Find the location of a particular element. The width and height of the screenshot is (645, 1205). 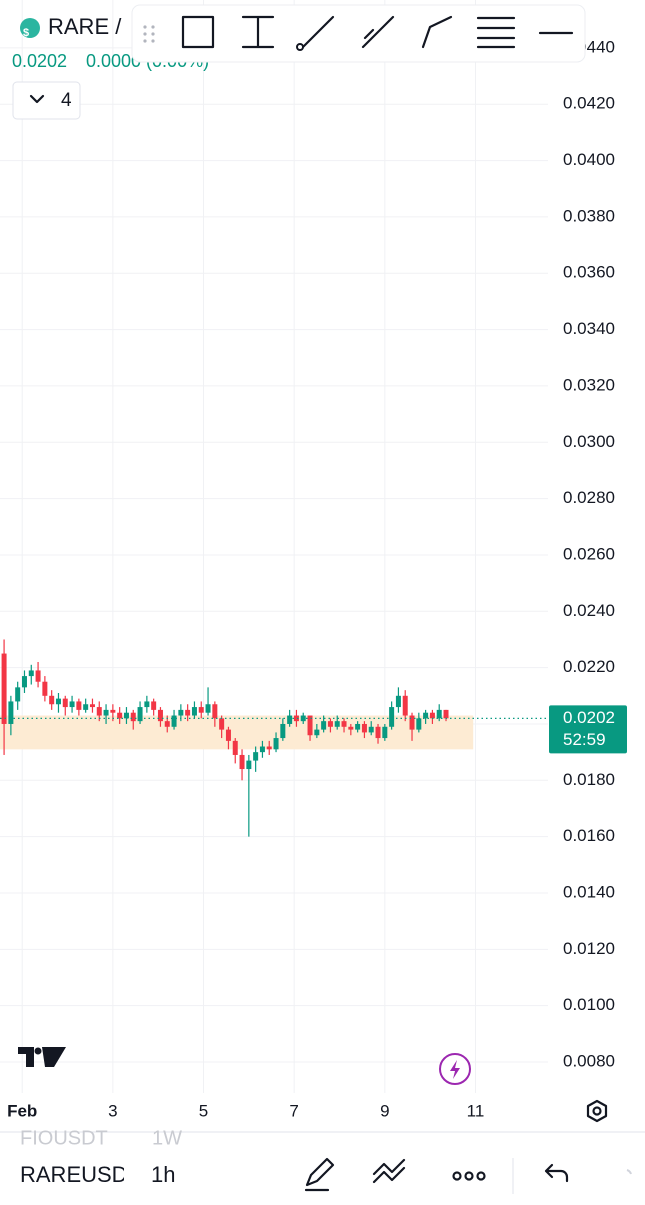

more-button is located at coordinates (469, 1176).